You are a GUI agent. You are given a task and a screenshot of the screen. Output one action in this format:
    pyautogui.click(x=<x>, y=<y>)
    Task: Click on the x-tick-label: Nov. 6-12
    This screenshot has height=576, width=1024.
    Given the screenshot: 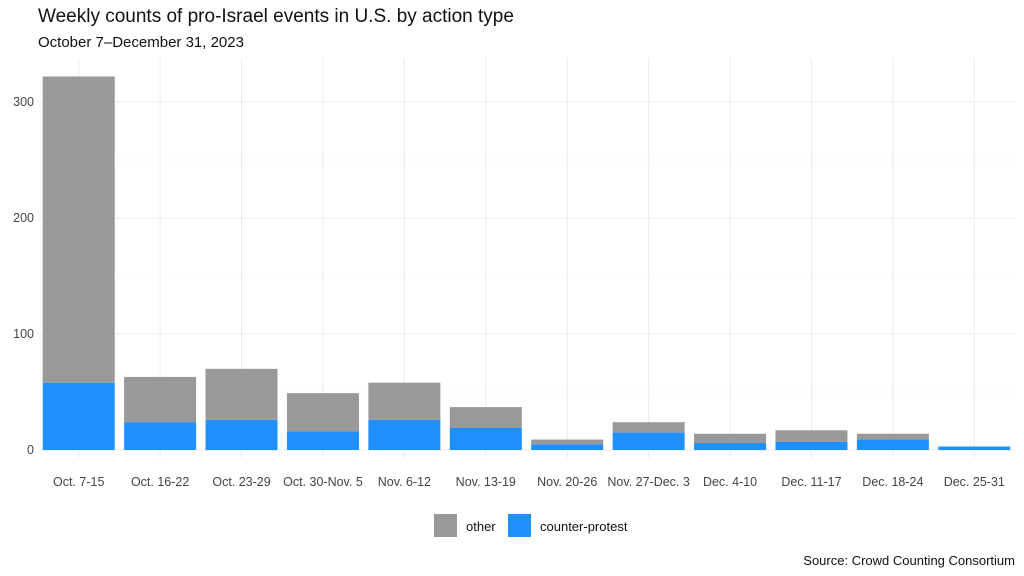 What is the action you would take?
    pyautogui.click(x=404, y=482)
    